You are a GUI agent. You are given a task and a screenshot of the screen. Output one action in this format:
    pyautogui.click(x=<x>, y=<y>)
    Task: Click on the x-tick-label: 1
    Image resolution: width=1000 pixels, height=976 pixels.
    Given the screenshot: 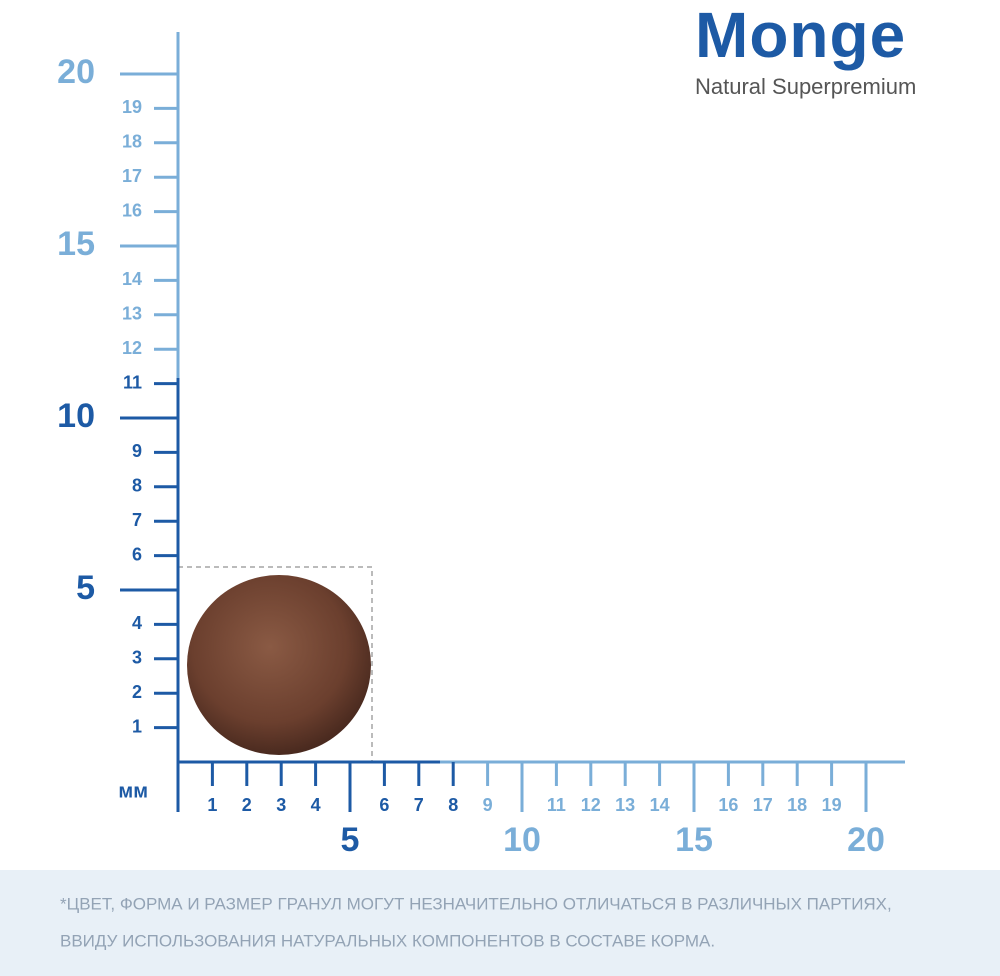 What is the action you would take?
    pyautogui.click(x=212, y=805)
    